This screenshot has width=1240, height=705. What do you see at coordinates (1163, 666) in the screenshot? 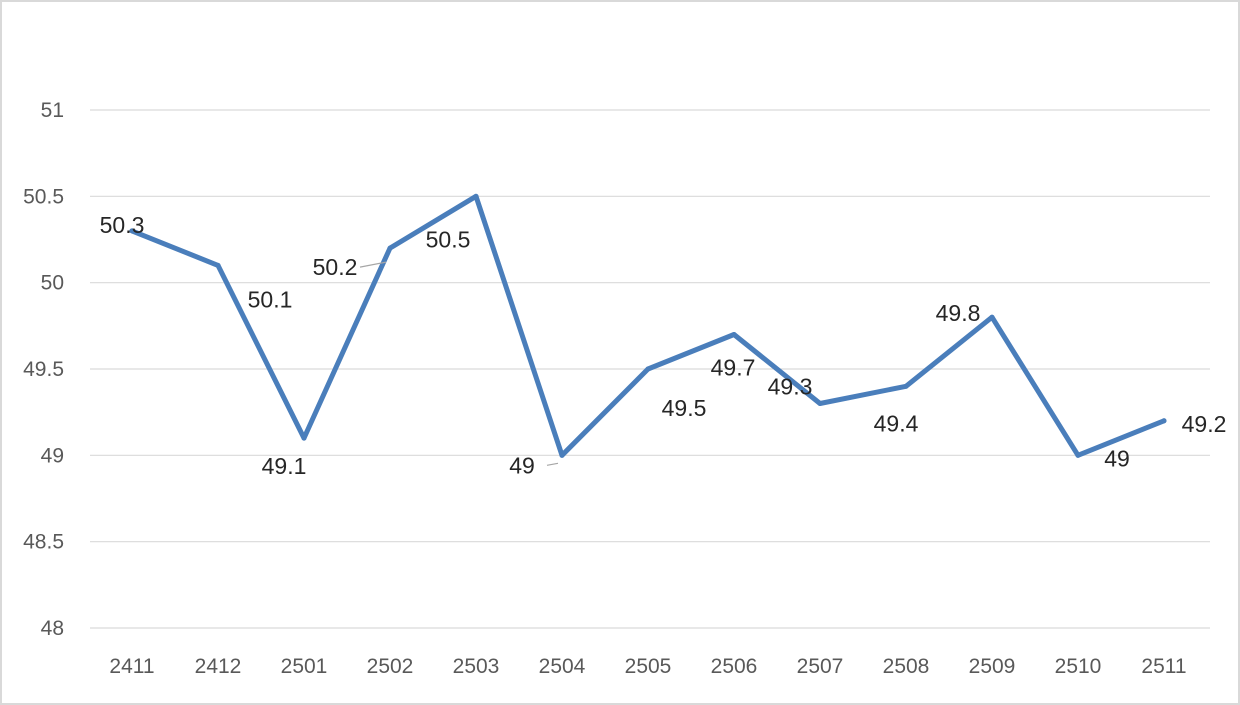
I see `x-tick-label: 2511` at bounding box center [1163, 666].